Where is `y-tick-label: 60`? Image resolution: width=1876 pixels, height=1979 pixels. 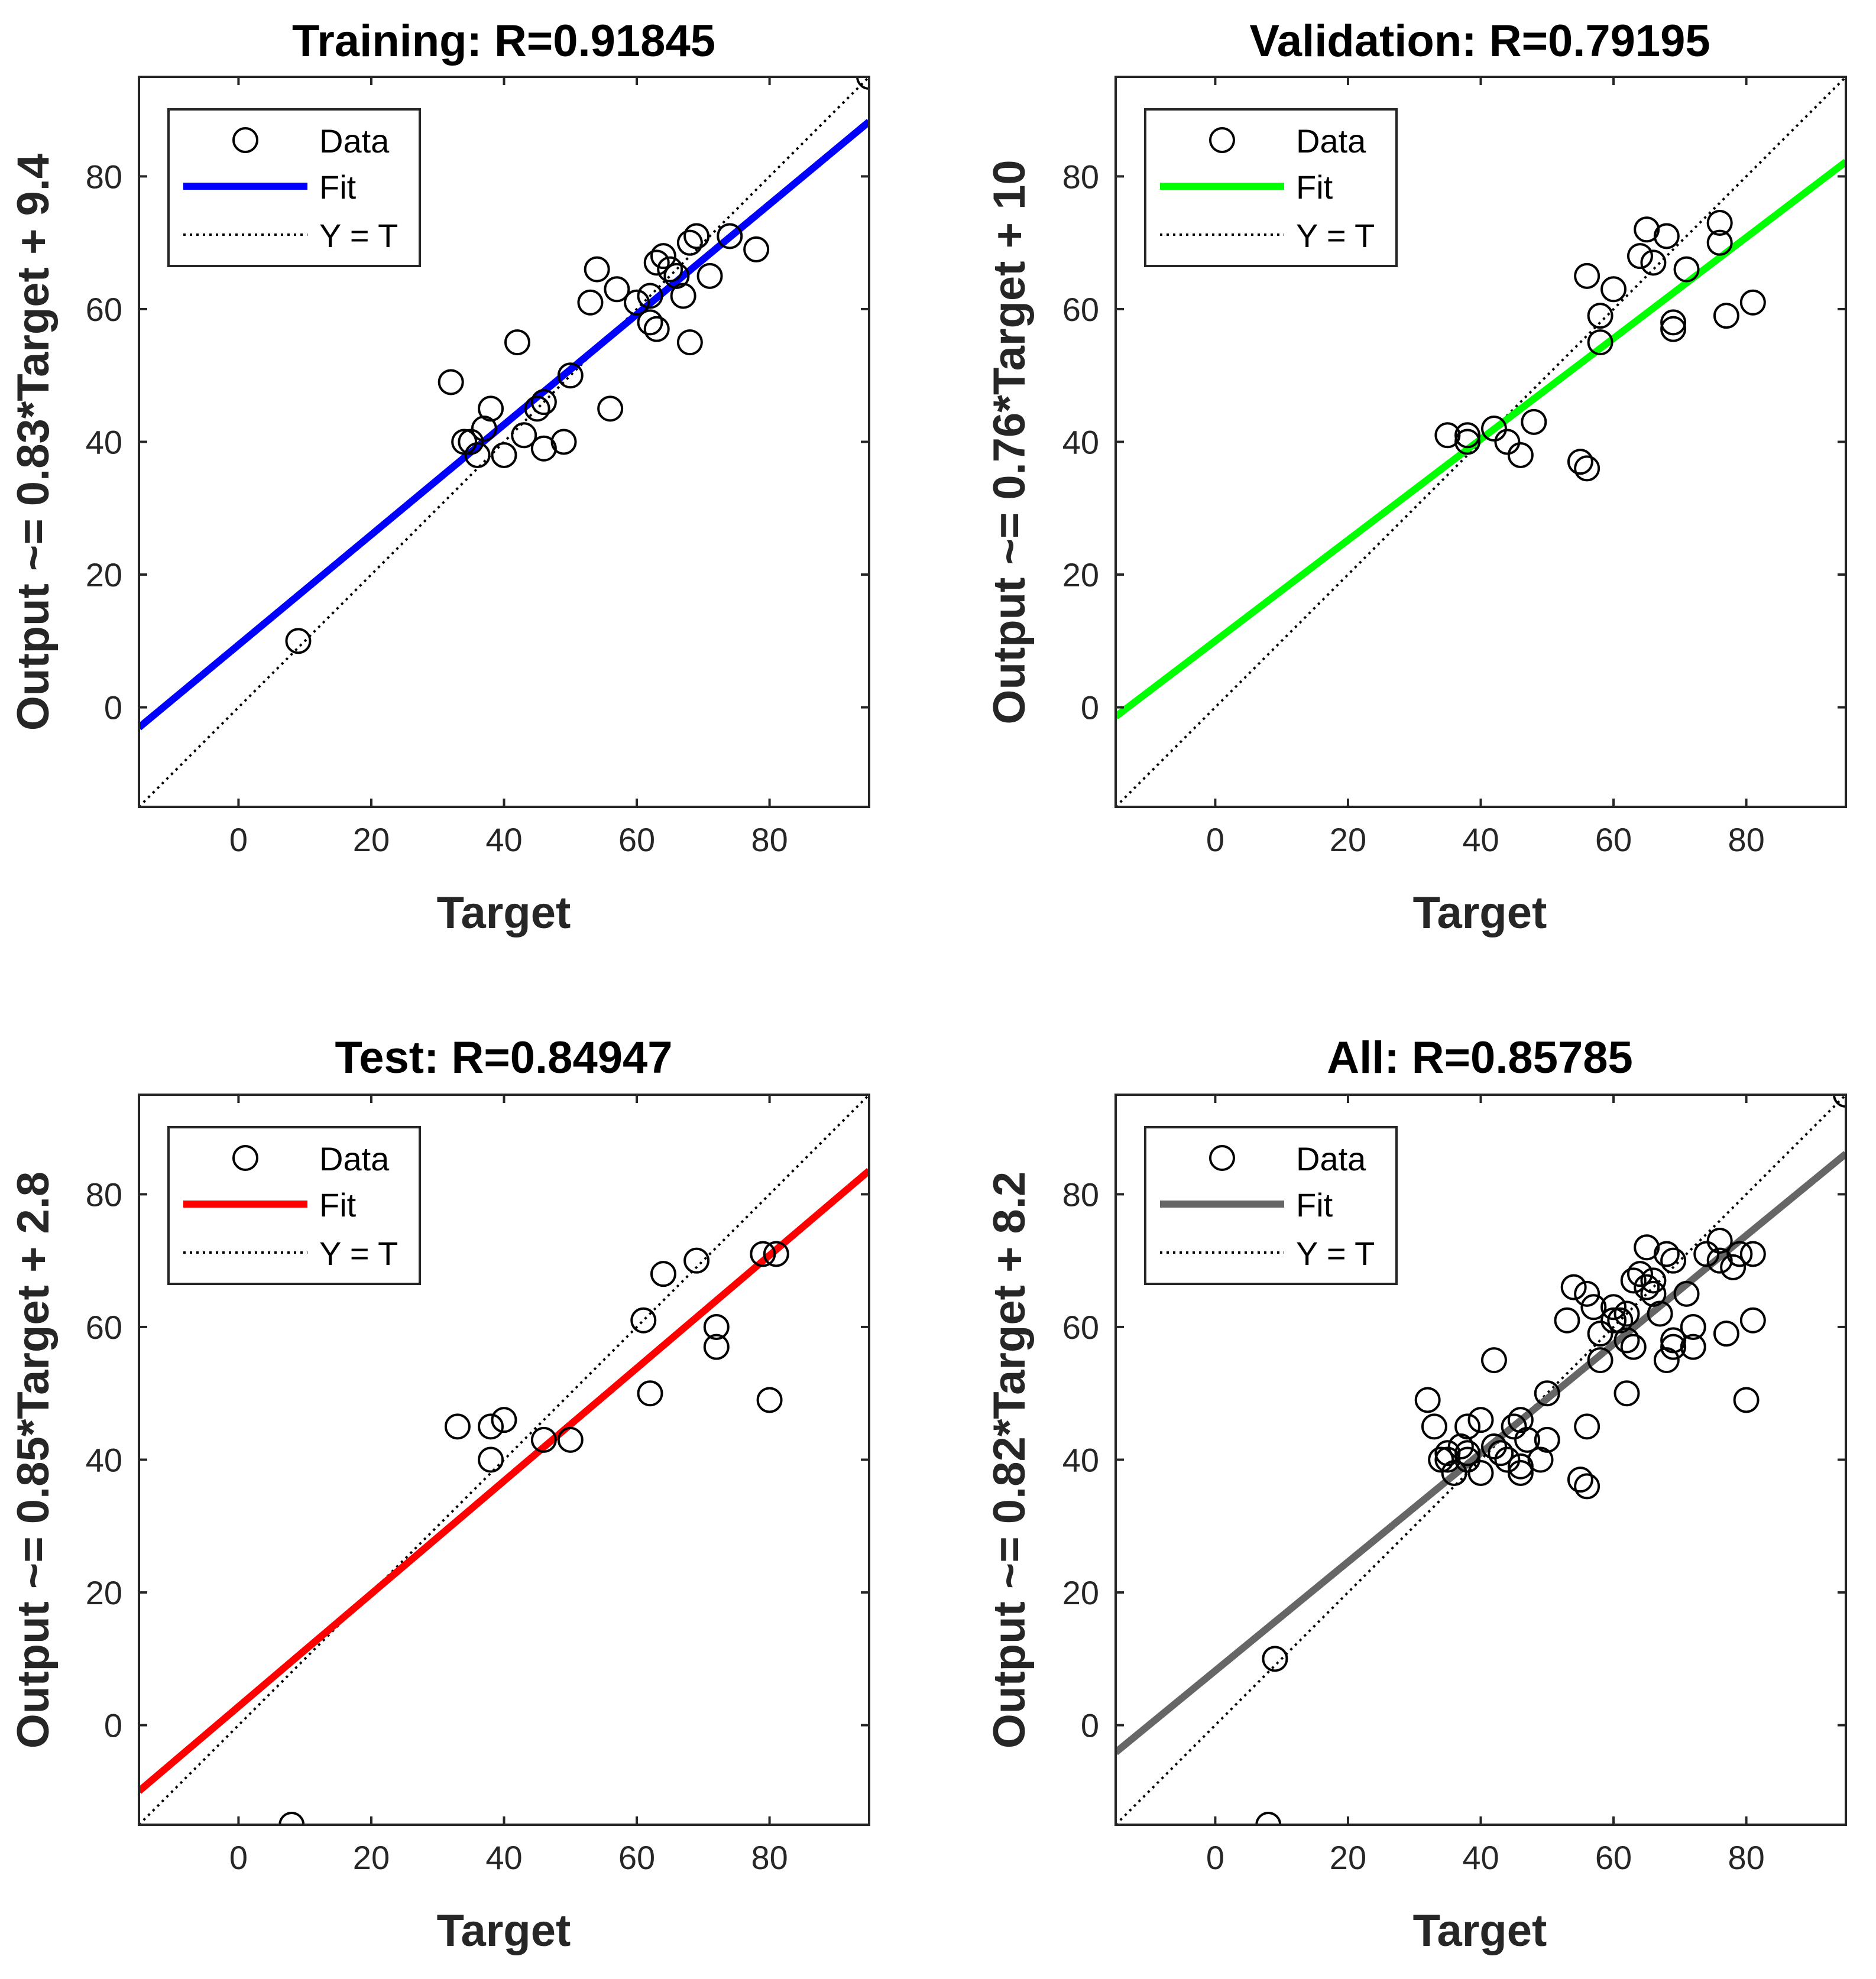
y-tick-label: 60 is located at coordinates (1080, 1327).